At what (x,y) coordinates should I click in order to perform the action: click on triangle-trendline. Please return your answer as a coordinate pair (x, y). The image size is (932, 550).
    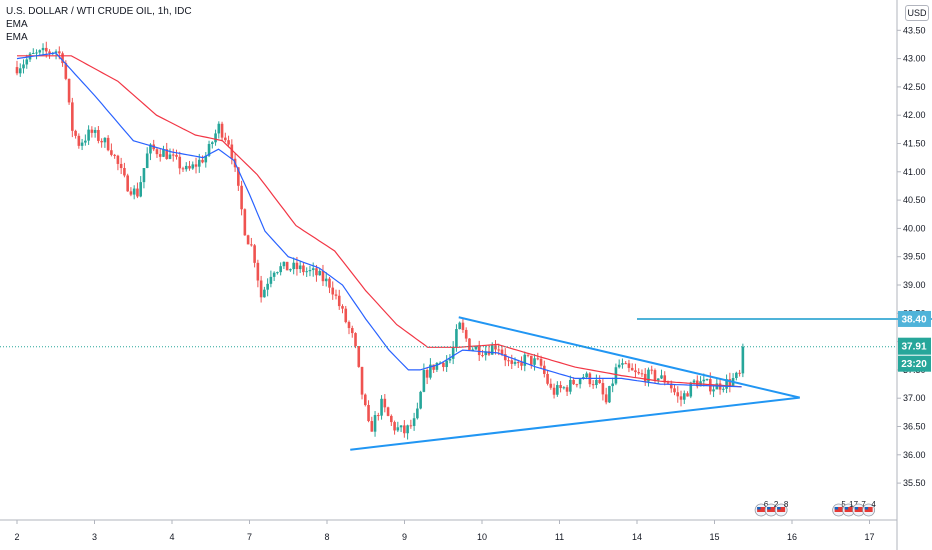
    Looking at the image, I should click on (575, 423).